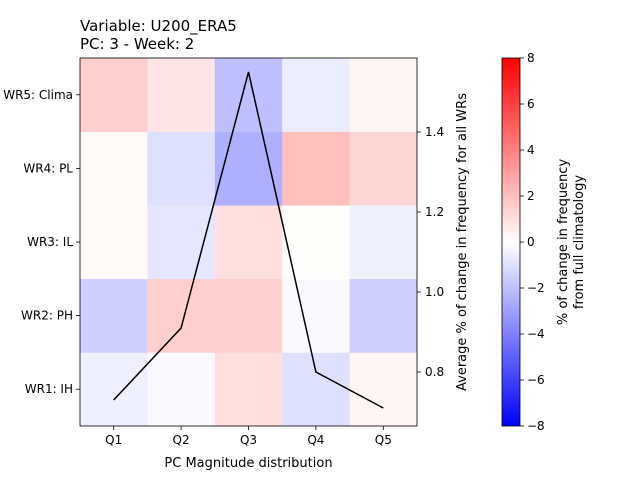  I want to click on colorbar-tick-label: 6, so click(531, 104).